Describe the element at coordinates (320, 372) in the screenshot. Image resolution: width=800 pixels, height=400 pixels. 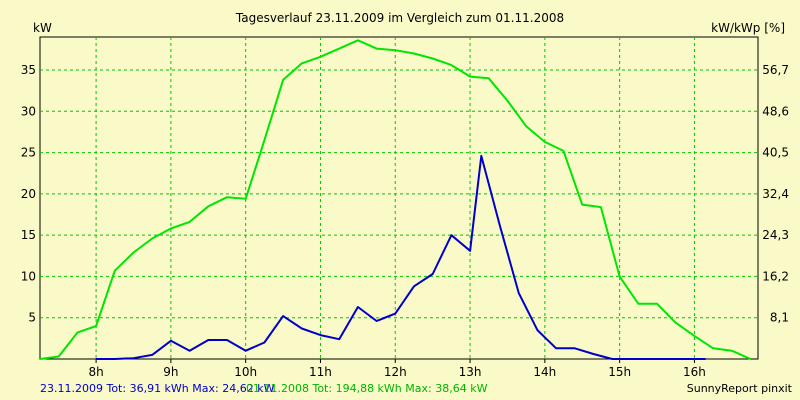
I see `x-tick-label: 11h` at that location.